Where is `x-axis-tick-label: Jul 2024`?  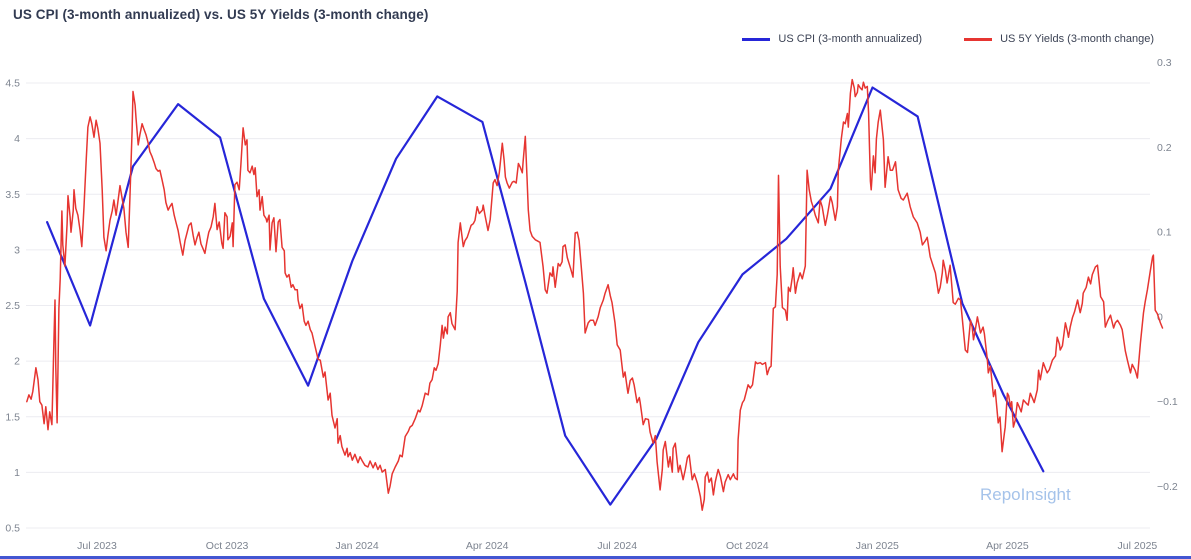
x-axis-tick-label: Jul 2024 is located at coordinates (617, 546).